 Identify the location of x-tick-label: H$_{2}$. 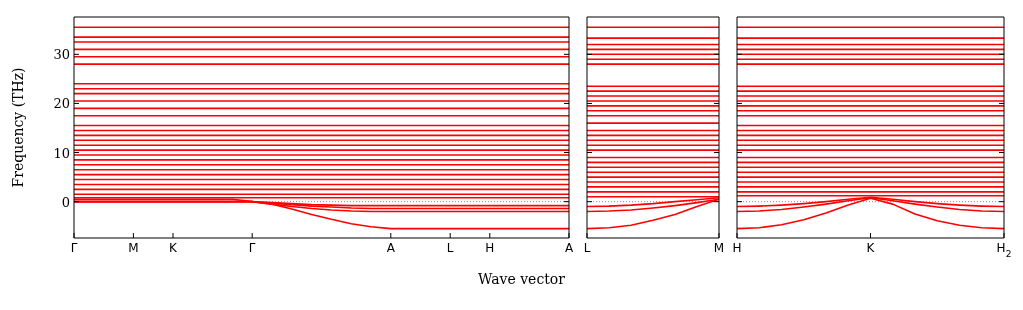
(1004, 250).